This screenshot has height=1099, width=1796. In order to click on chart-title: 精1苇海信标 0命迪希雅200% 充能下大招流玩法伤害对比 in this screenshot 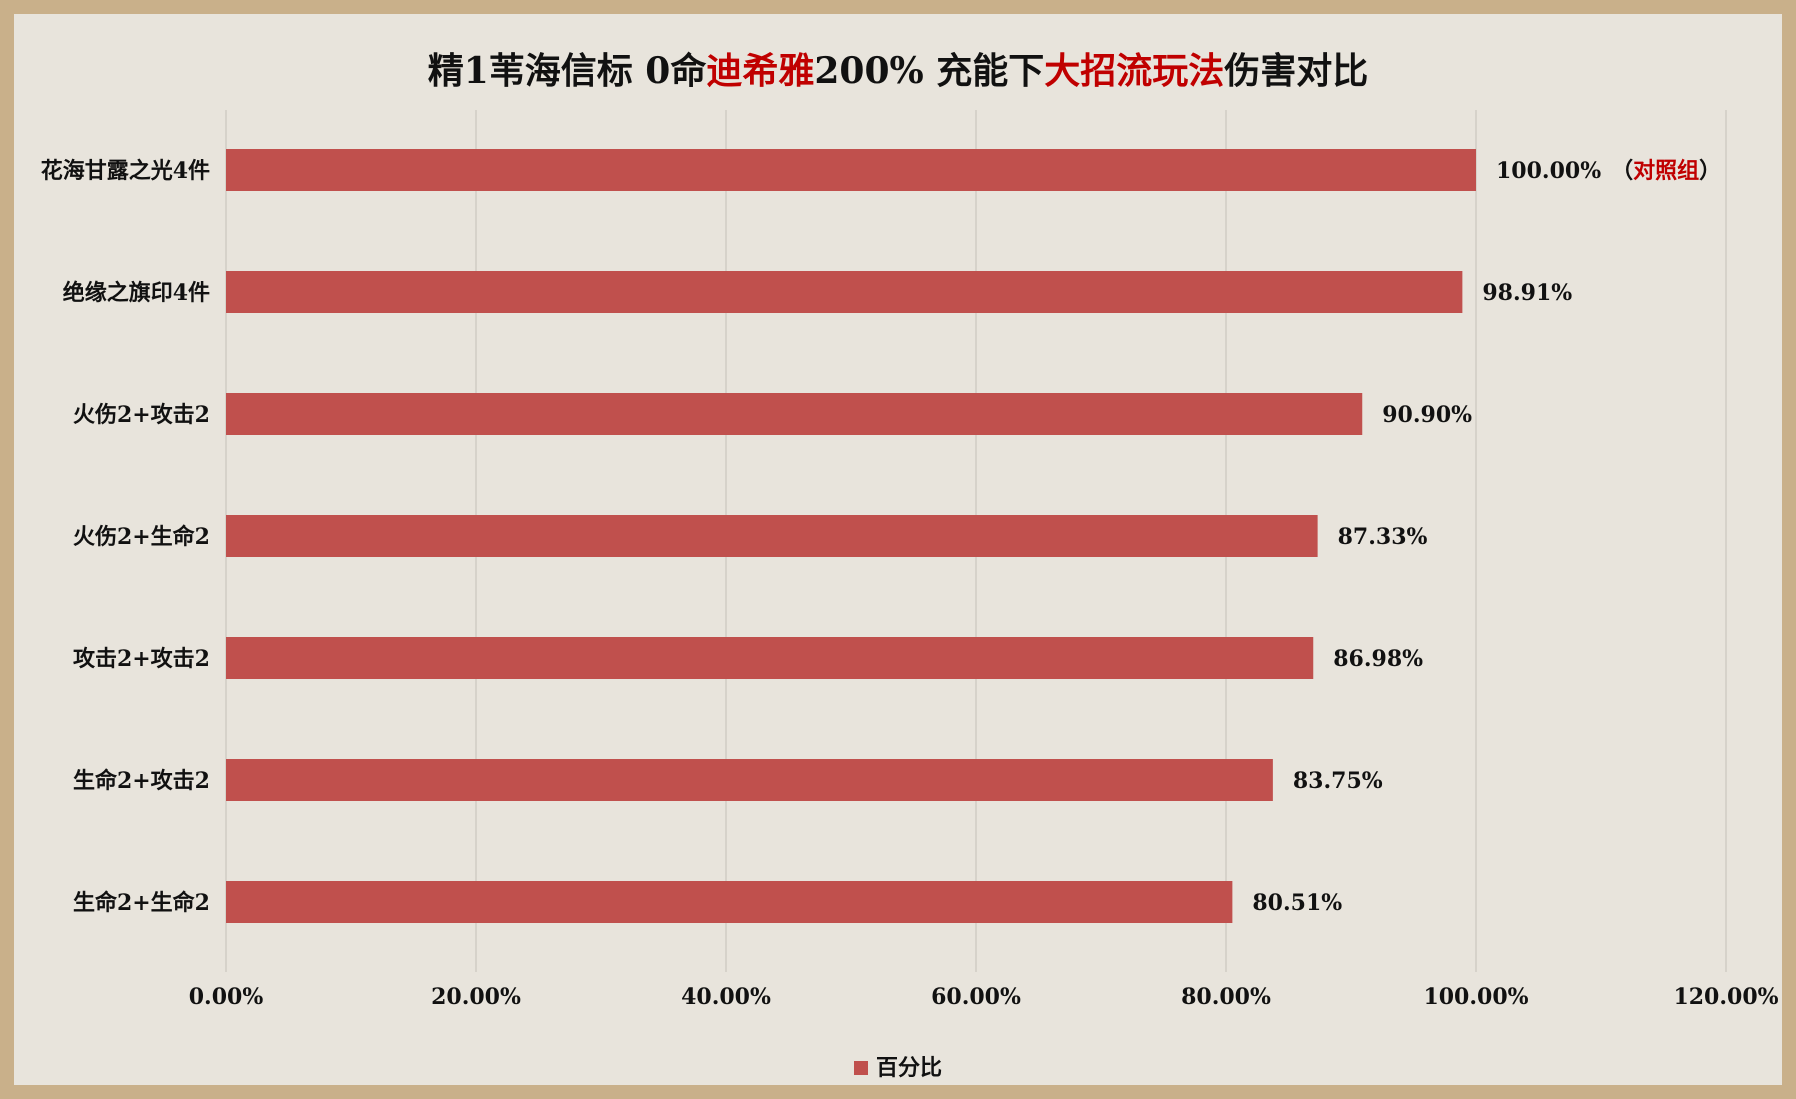, I will do `click(898, 68)`.